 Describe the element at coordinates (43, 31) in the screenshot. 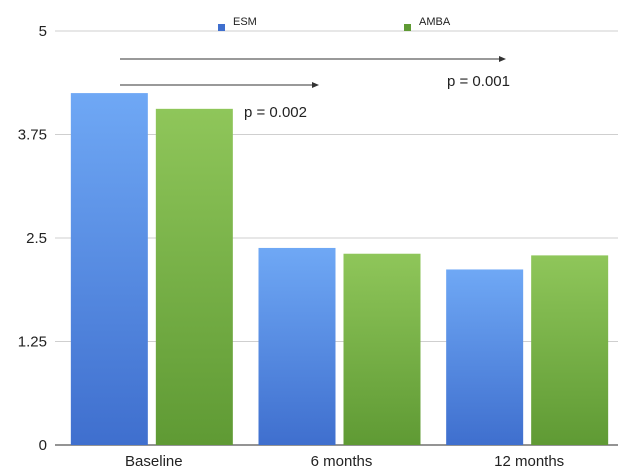

I see `y-tick-label: 5` at that location.